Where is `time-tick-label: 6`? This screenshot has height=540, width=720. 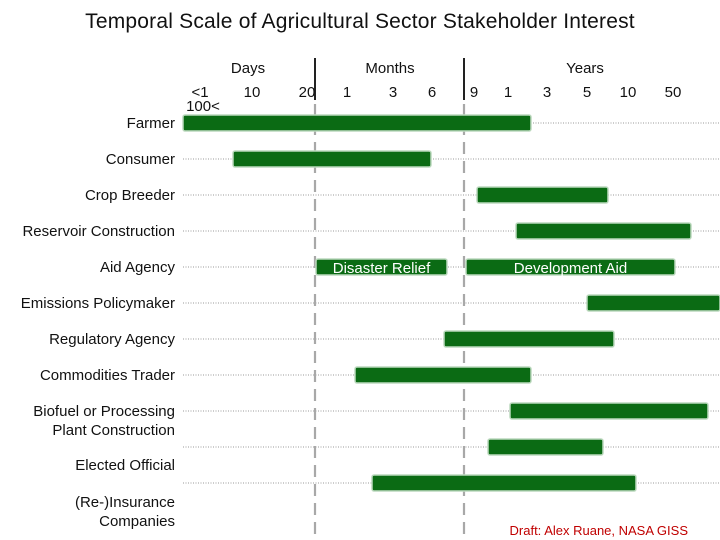
time-tick-label: 6 is located at coordinates (432, 92).